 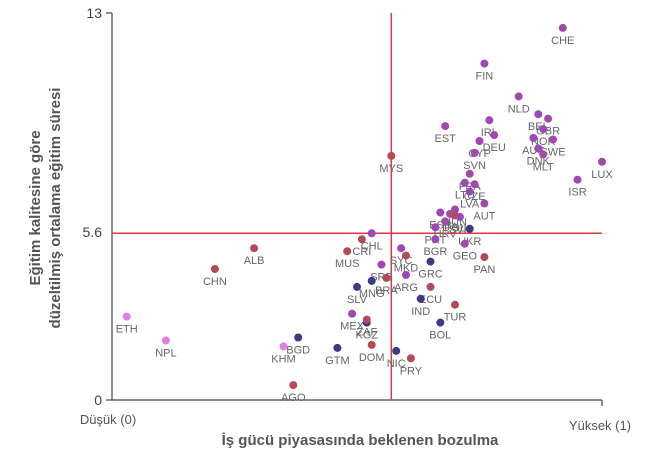 I want to click on y-axis-title-line-2: düzeltilmiş ortalama eğitim süresi, so click(x=55, y=208).